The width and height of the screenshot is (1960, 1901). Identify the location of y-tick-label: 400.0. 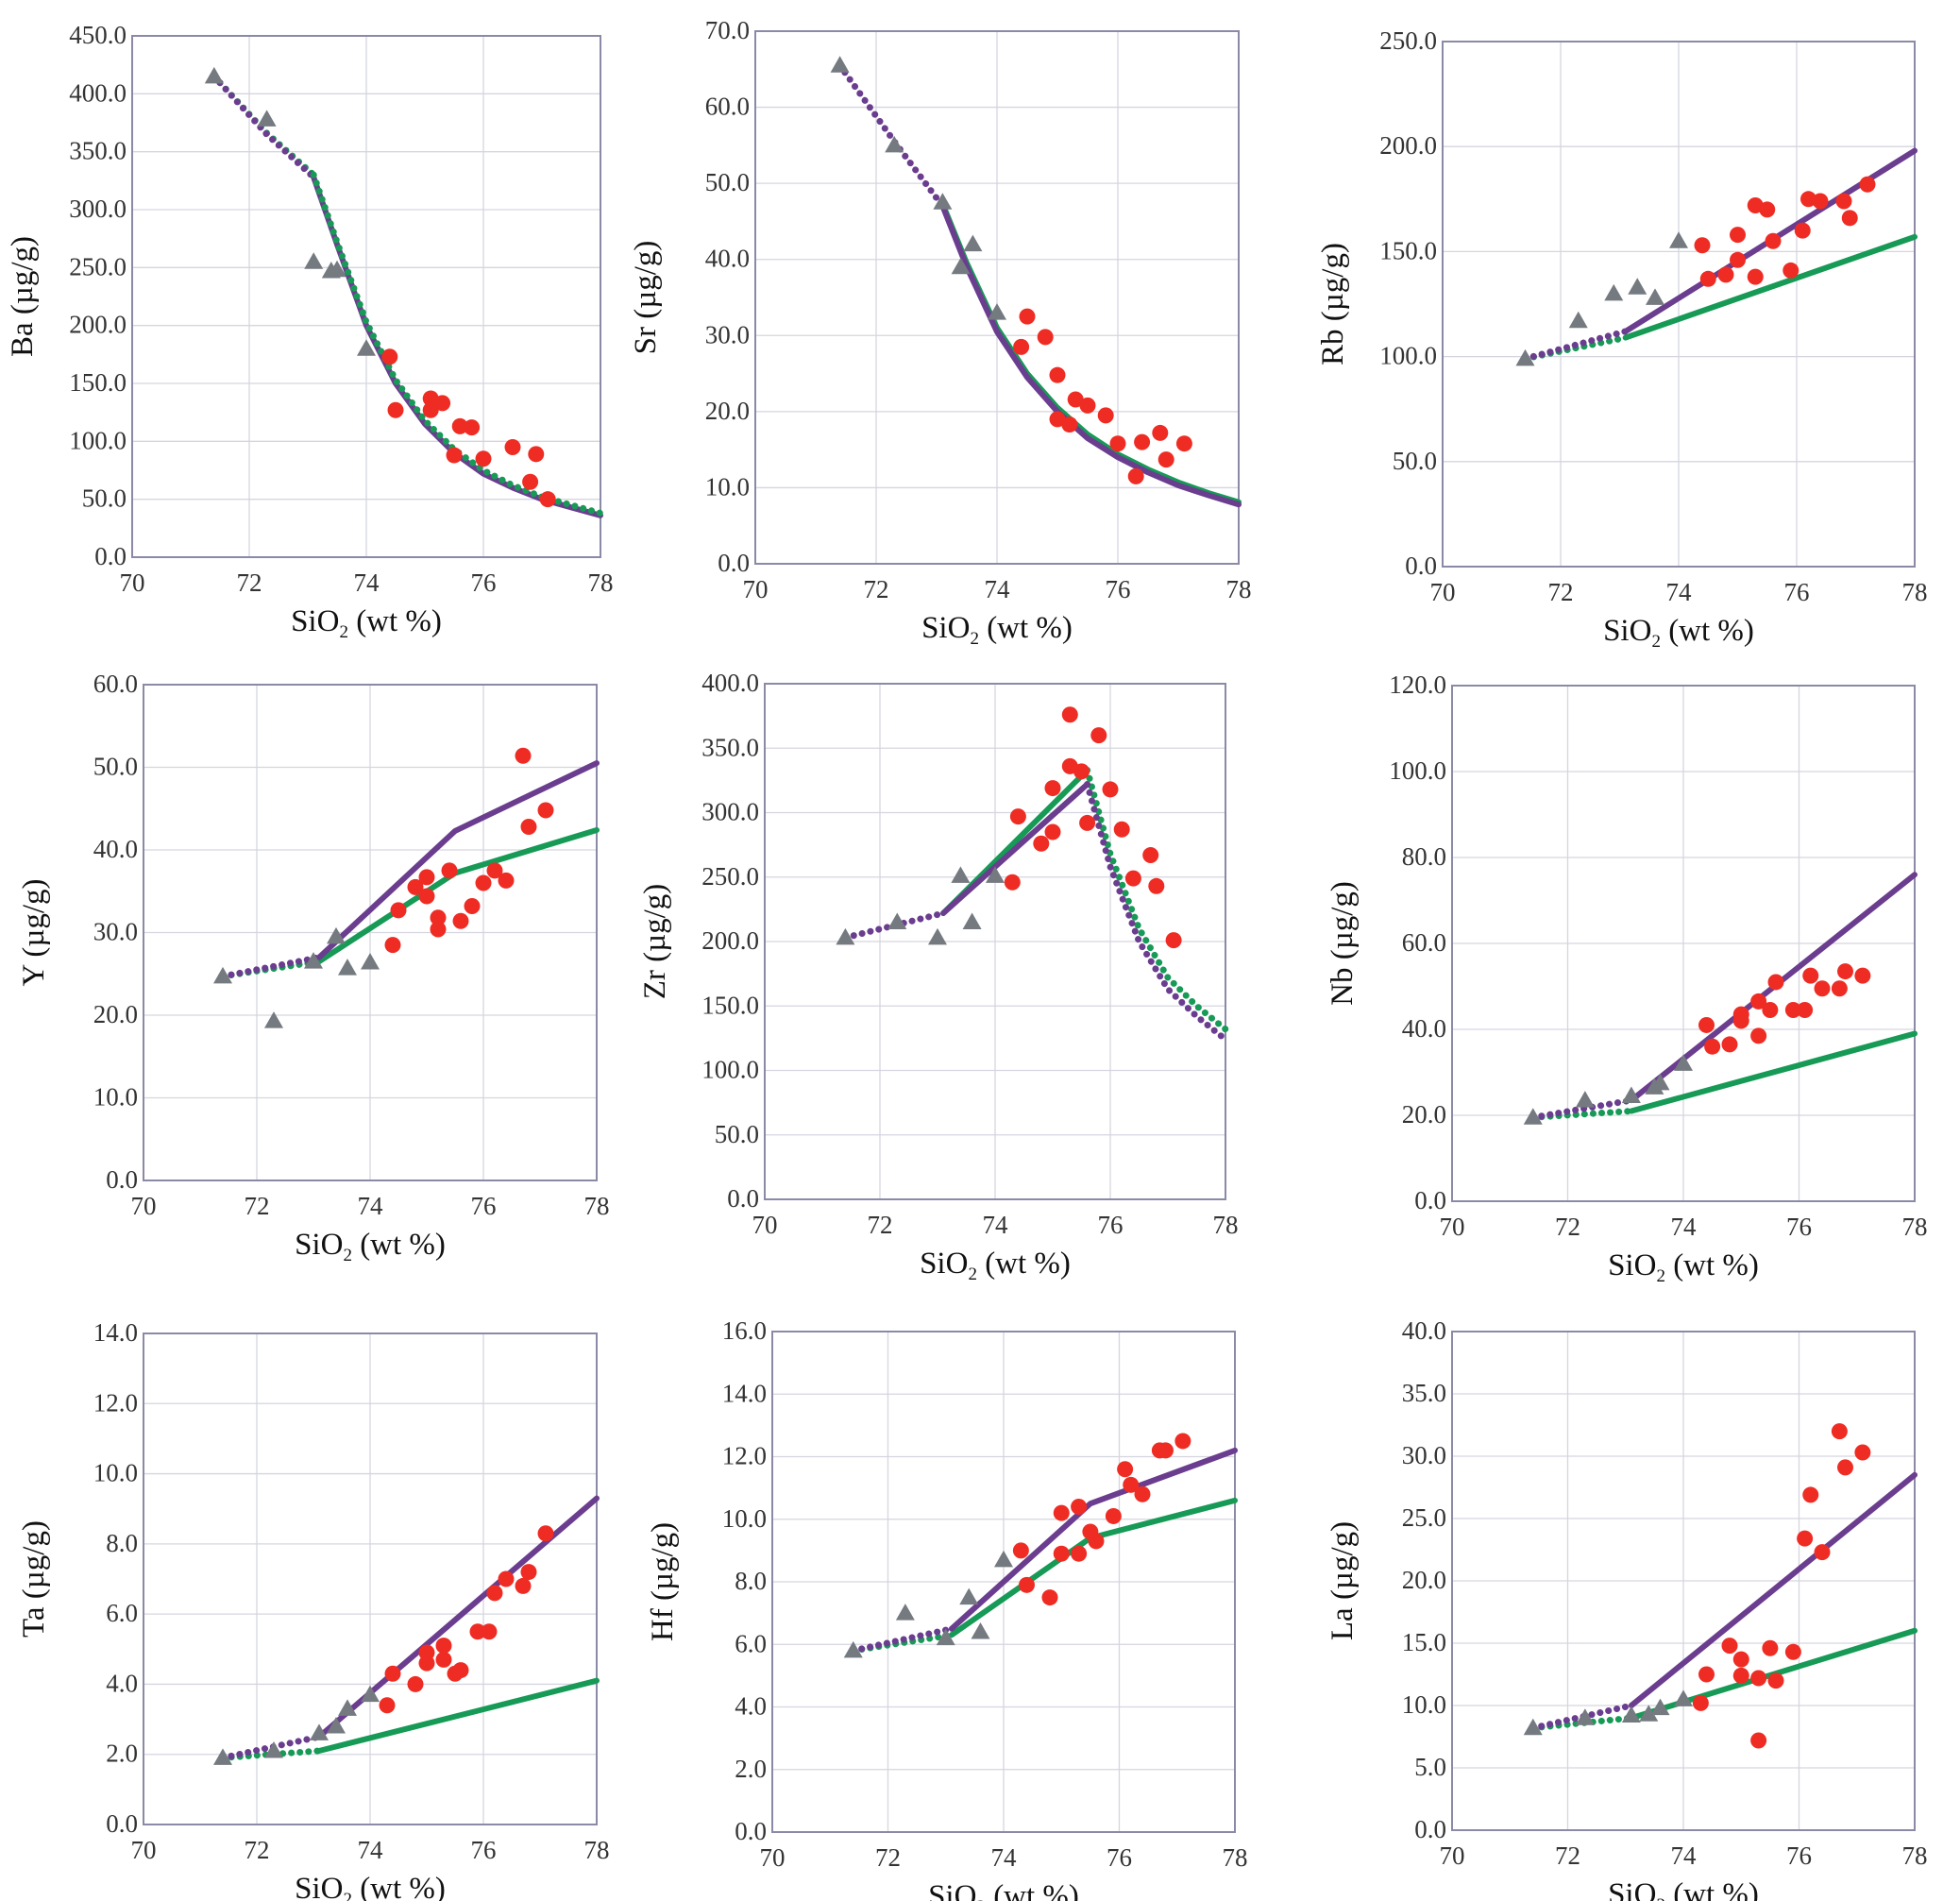
(98, 92).